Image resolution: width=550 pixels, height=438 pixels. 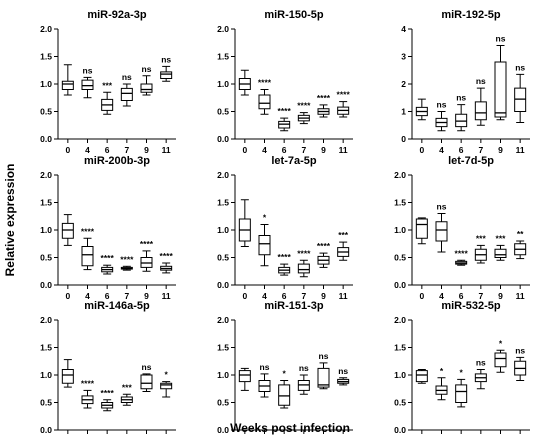 I want to click on panel-title: miR-200b-3p, so click(x=117, y=161).